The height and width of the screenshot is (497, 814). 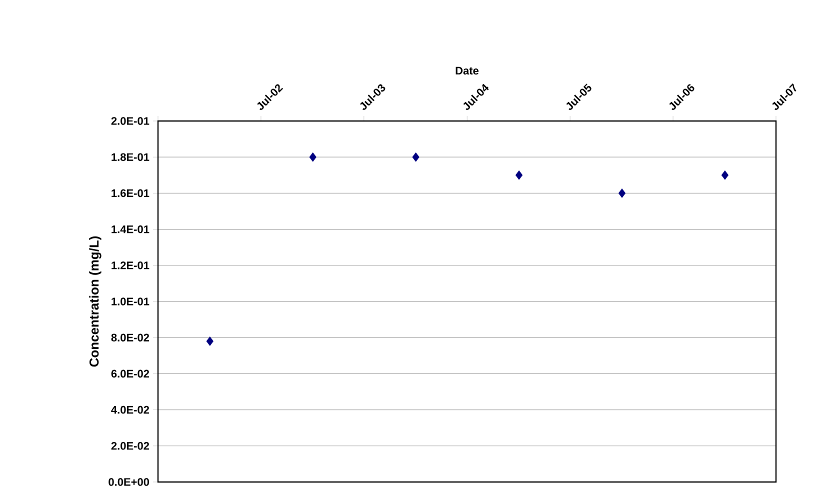 I want to click on y-axis-title: Concentration (mg/L), so click(x=95, y=301).